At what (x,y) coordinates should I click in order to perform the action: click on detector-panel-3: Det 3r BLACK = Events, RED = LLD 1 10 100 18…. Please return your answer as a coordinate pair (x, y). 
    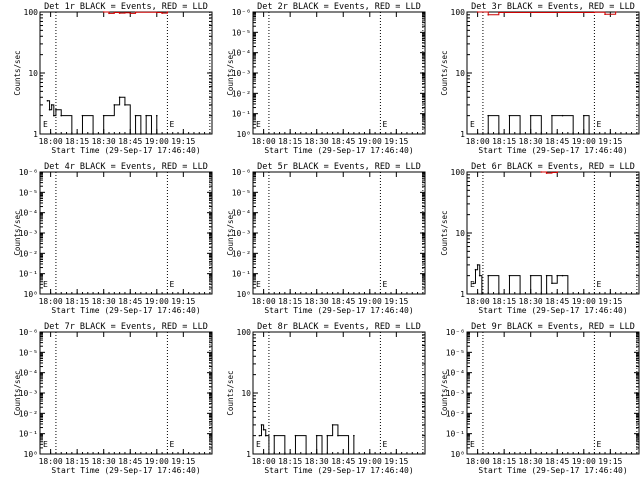
    Looking at the image, I should click on (540, 78).